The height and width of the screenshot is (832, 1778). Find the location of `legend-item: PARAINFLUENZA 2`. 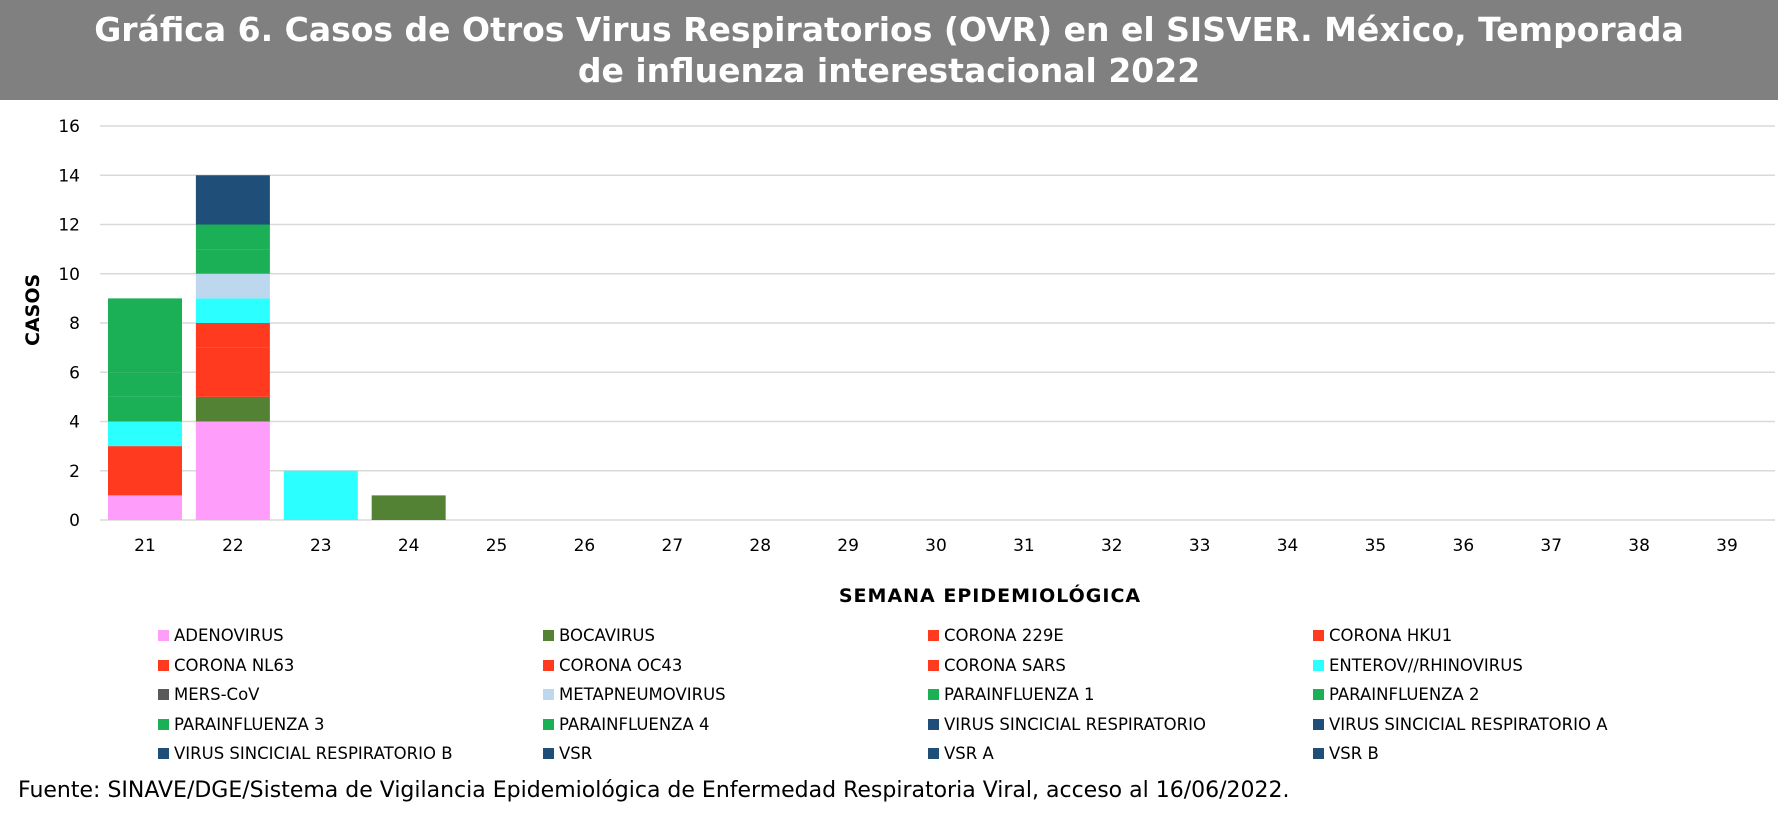

legend-item: PARAINFLUENZA 2 is located at coordinates (1505, 695).